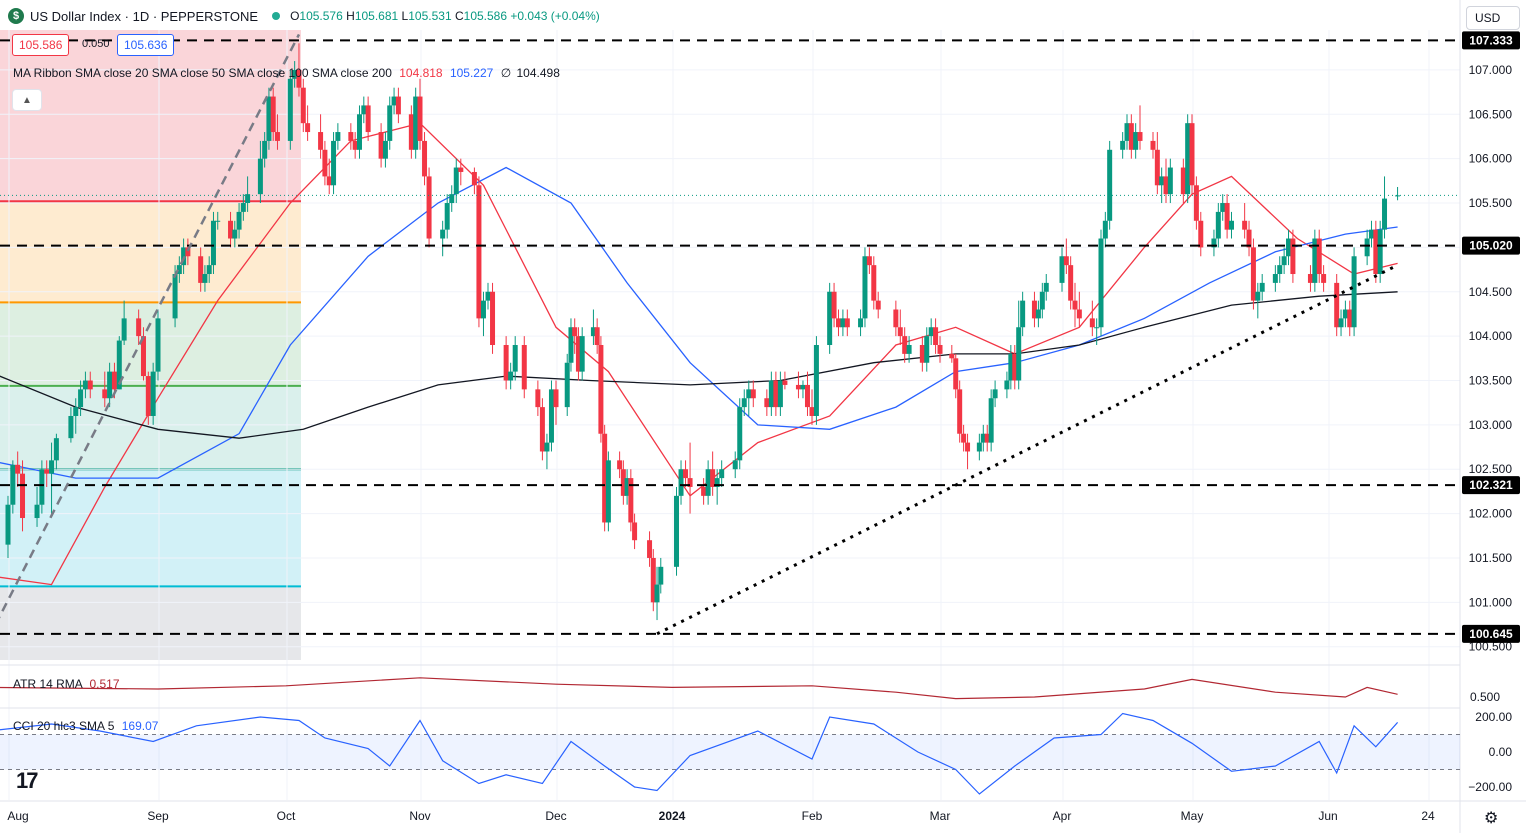  I want to click on close-value: 105.586, so click(485, 16).